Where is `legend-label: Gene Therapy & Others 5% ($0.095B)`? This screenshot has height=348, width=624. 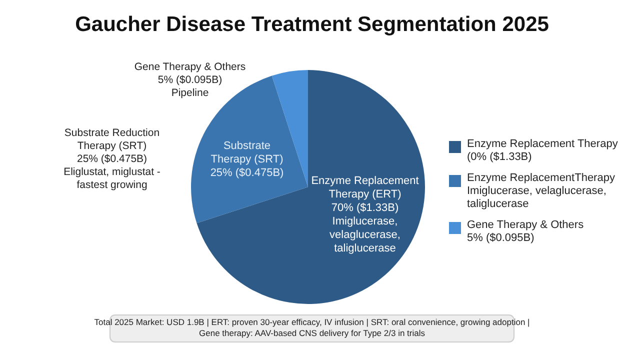 legend-label: Gene Therapy & Others 5% ($0.095B) is located at coordinates (525, 231).